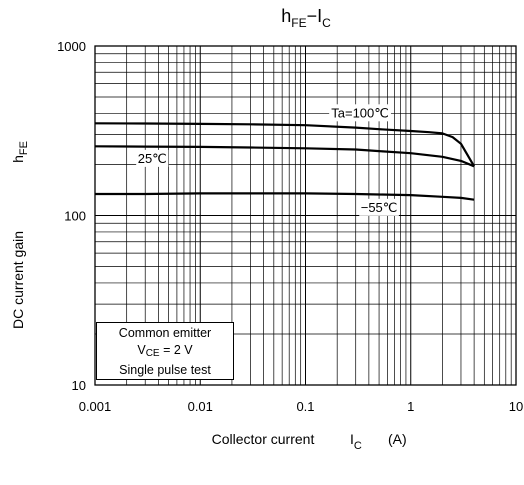 The width and height of the screenshot is (524, 485). What do you see at coordinates (356, 441) in the screenshot?
I see `x-axis-symbol: IC` at bounding box center [356, 441].